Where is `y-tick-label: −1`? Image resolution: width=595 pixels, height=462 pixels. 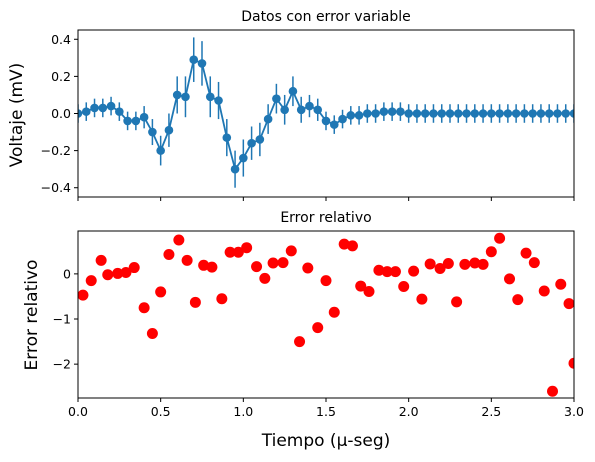 y-tick-label: −1 is located at coordinates (62, 319).